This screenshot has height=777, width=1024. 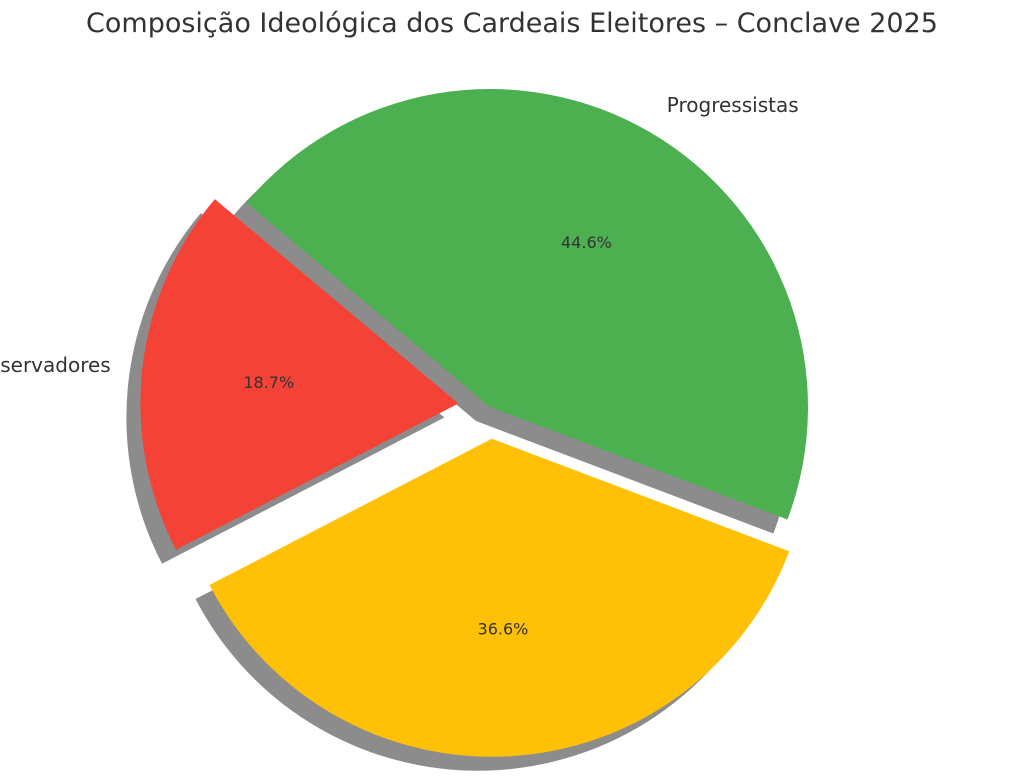 What do you see at coordinates (299, 374) in the screenshot?
I see `pie-slice-conservadores` at bounding box center [299, 374].